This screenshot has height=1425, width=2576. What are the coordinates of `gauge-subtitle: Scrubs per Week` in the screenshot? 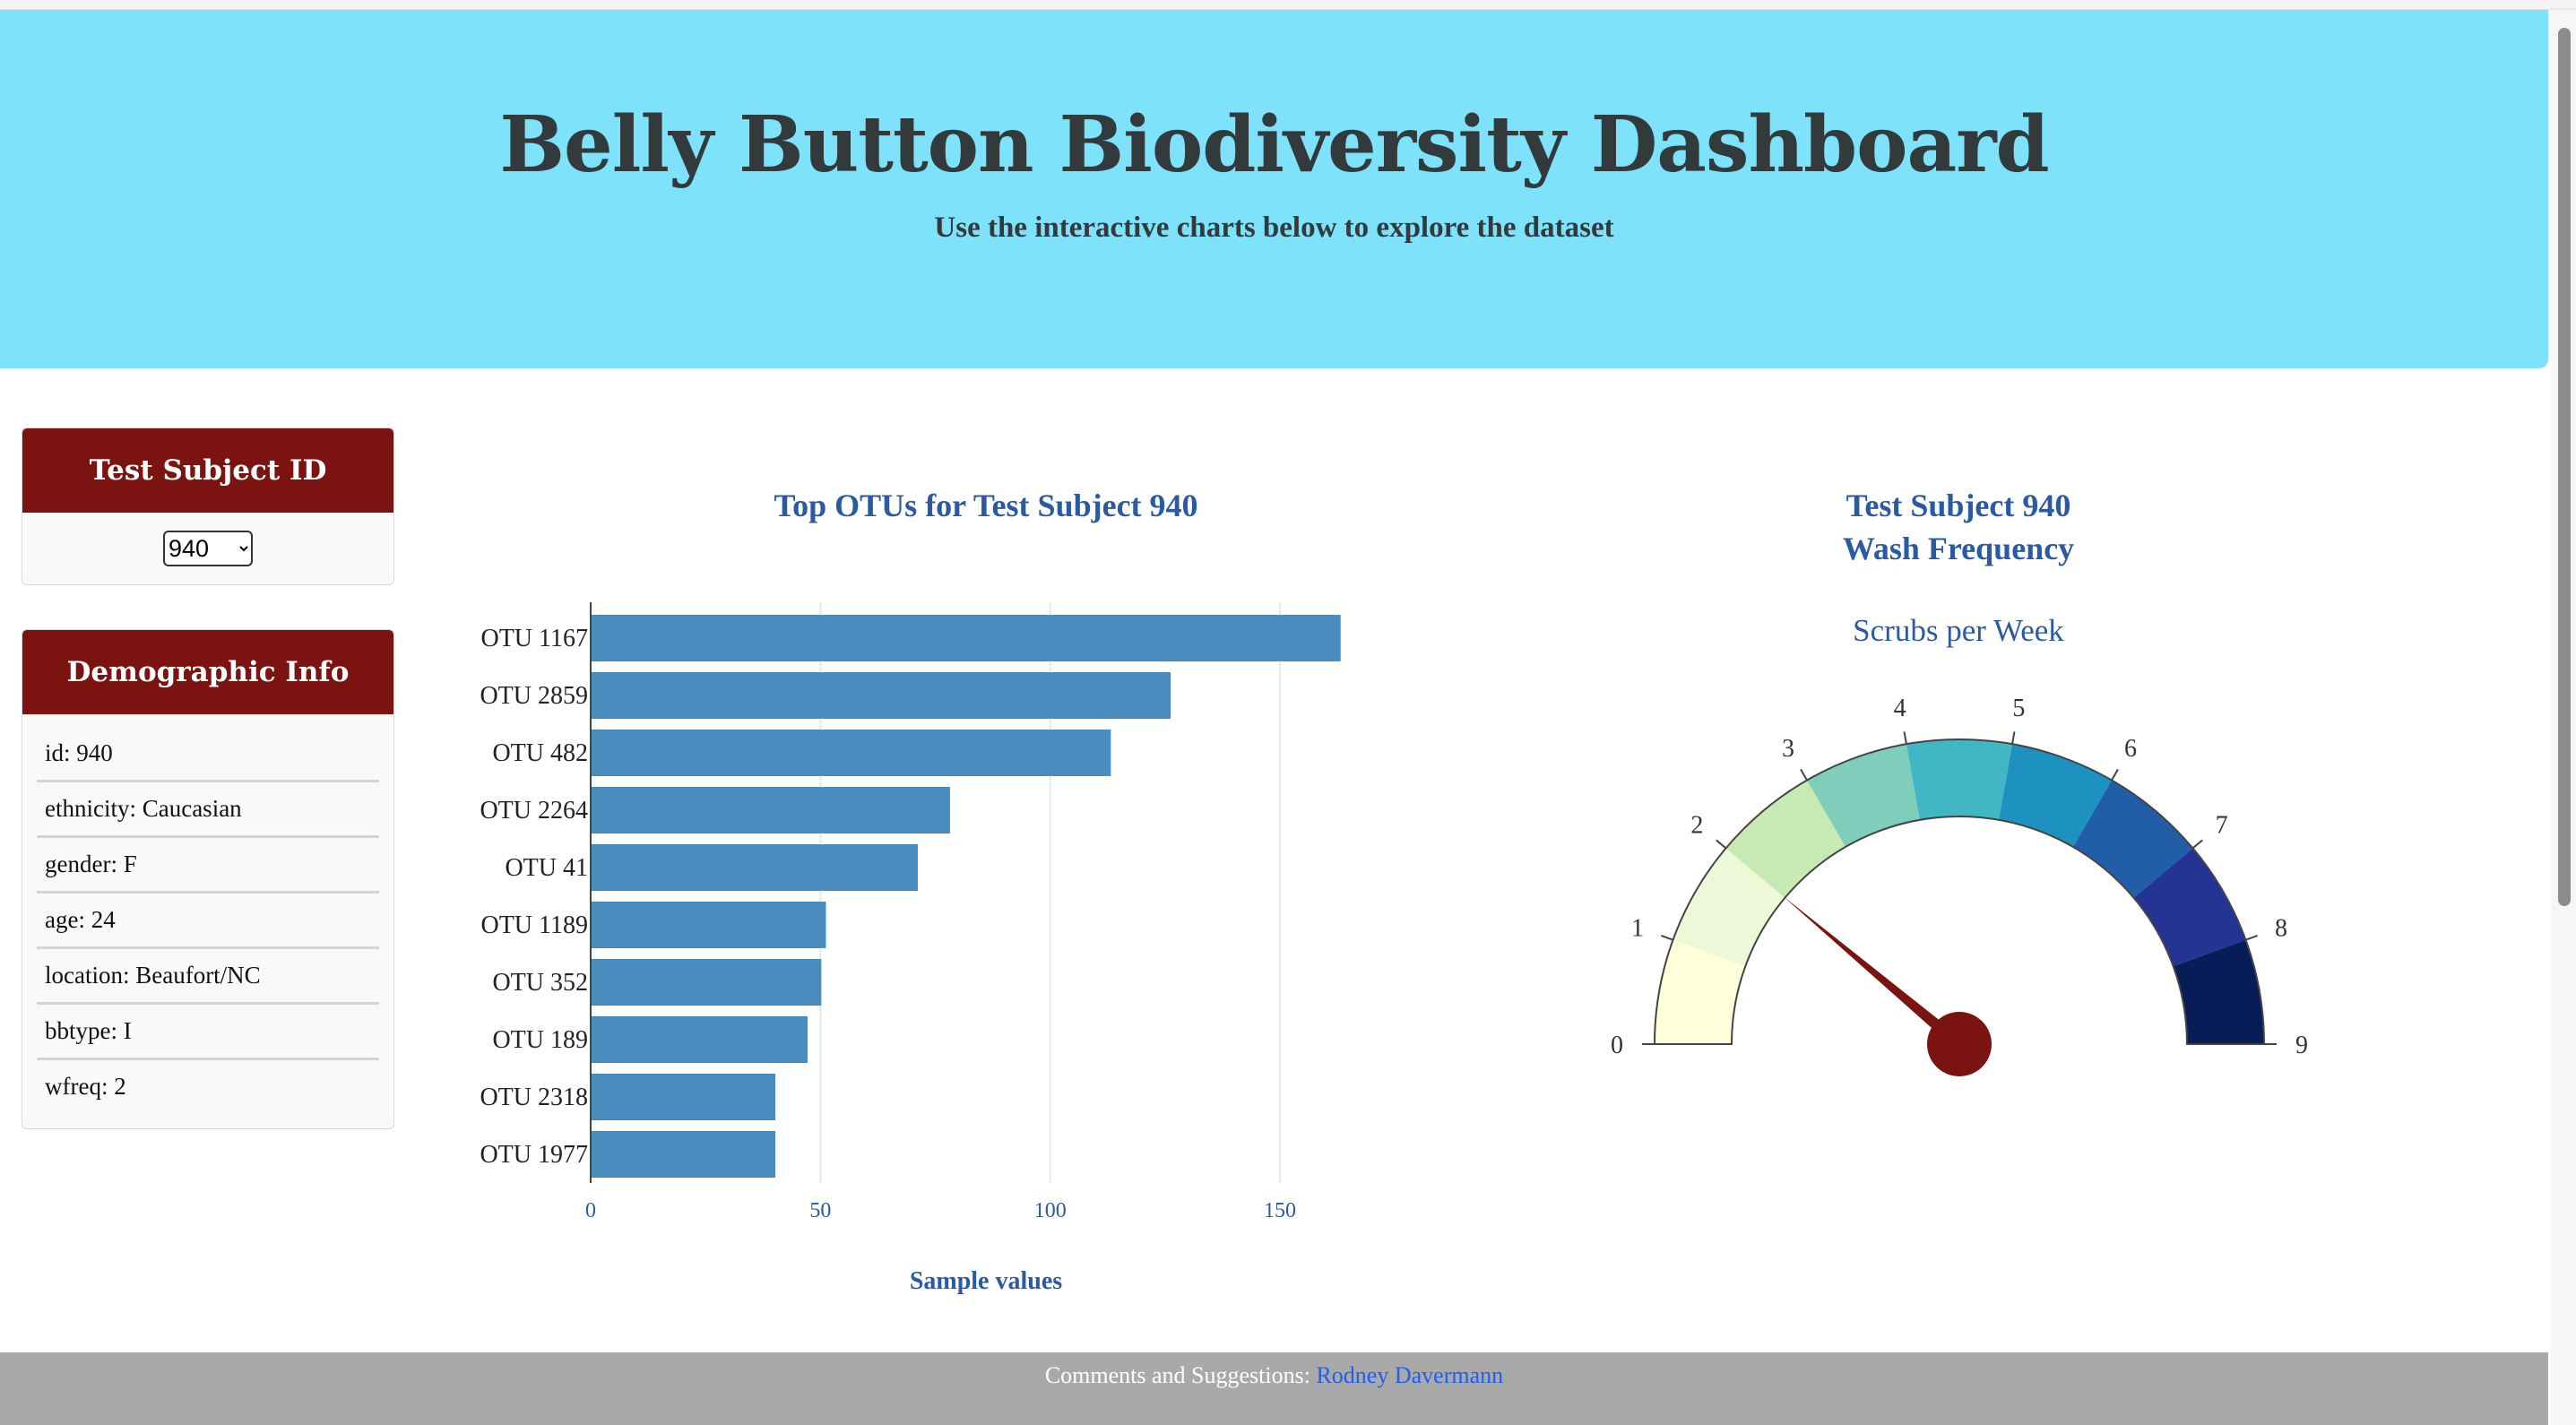 It's located at (1958, 630).